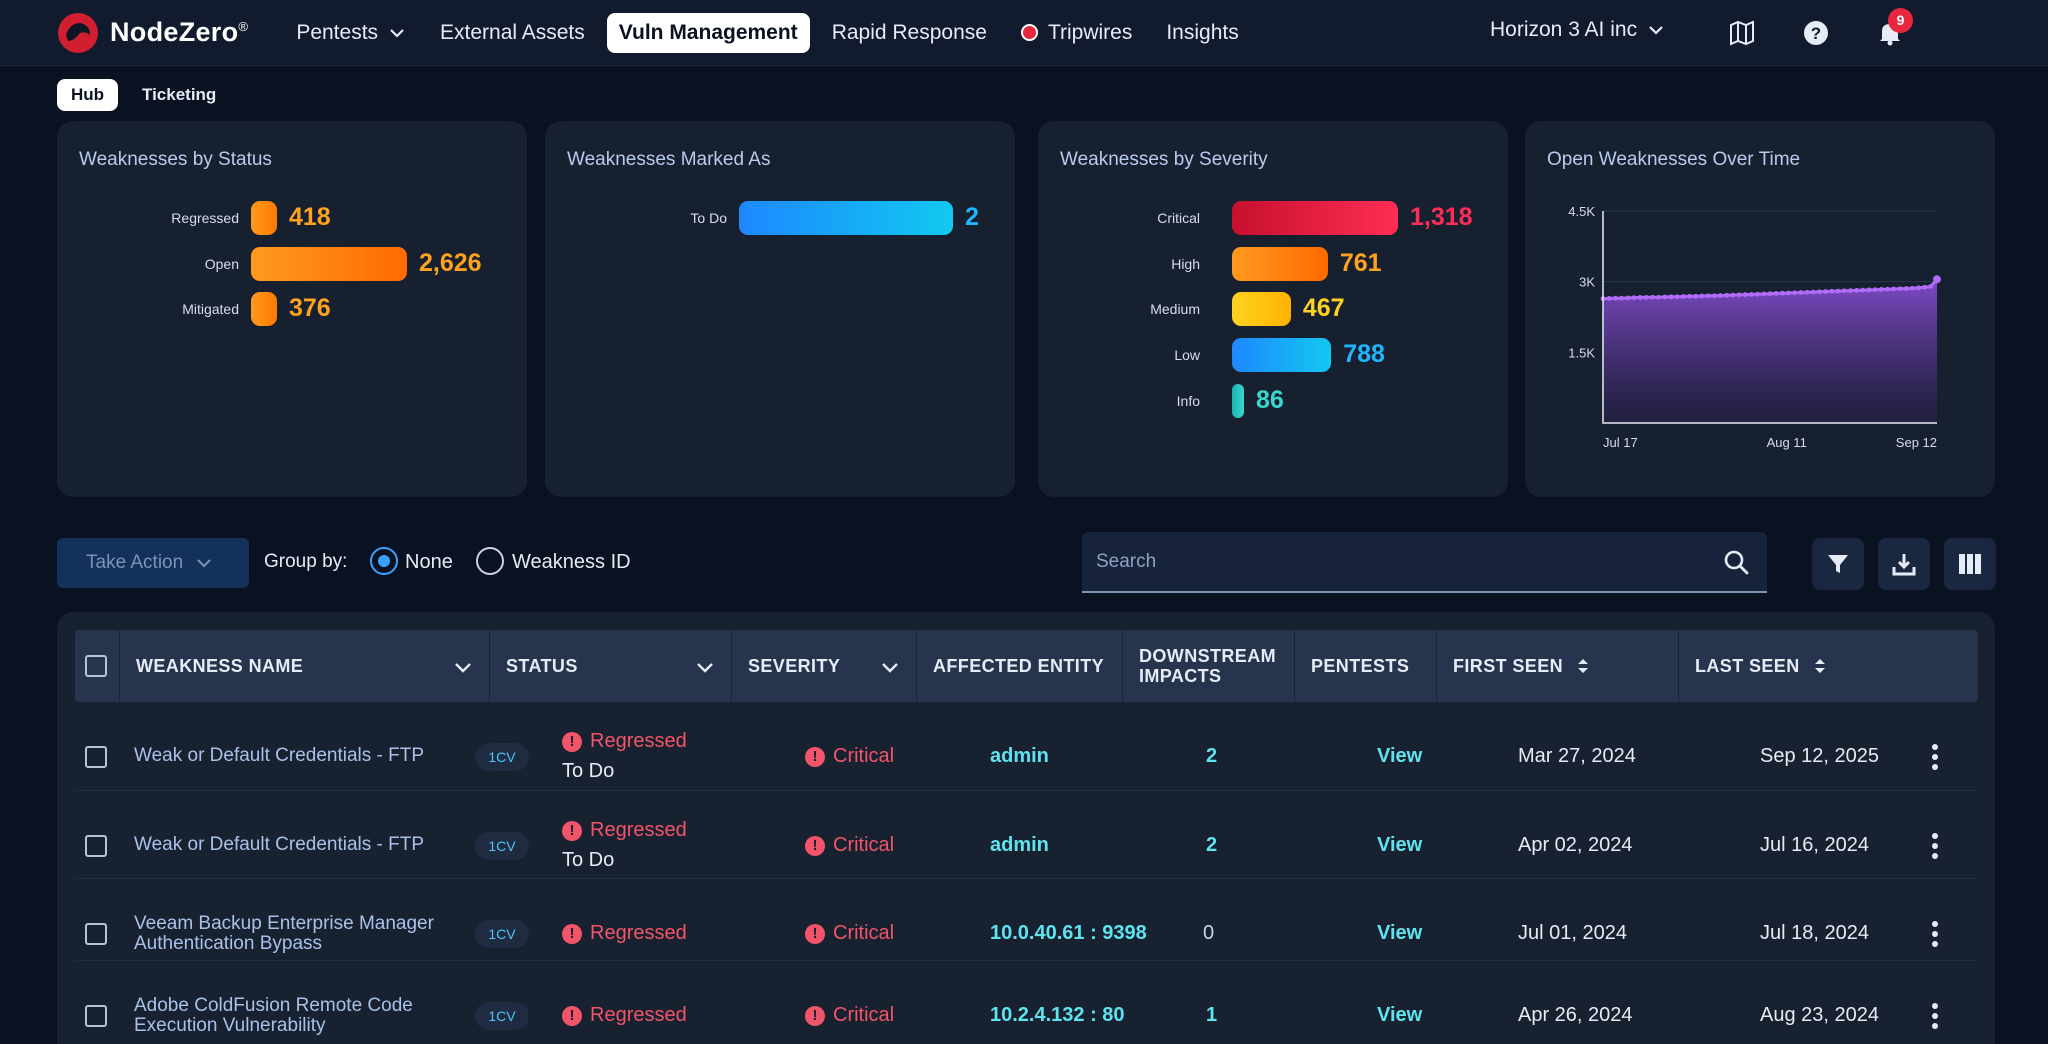  Describe the element at coordinates (1261, 309) in the screenshot. I see `bar-medium` at that location.